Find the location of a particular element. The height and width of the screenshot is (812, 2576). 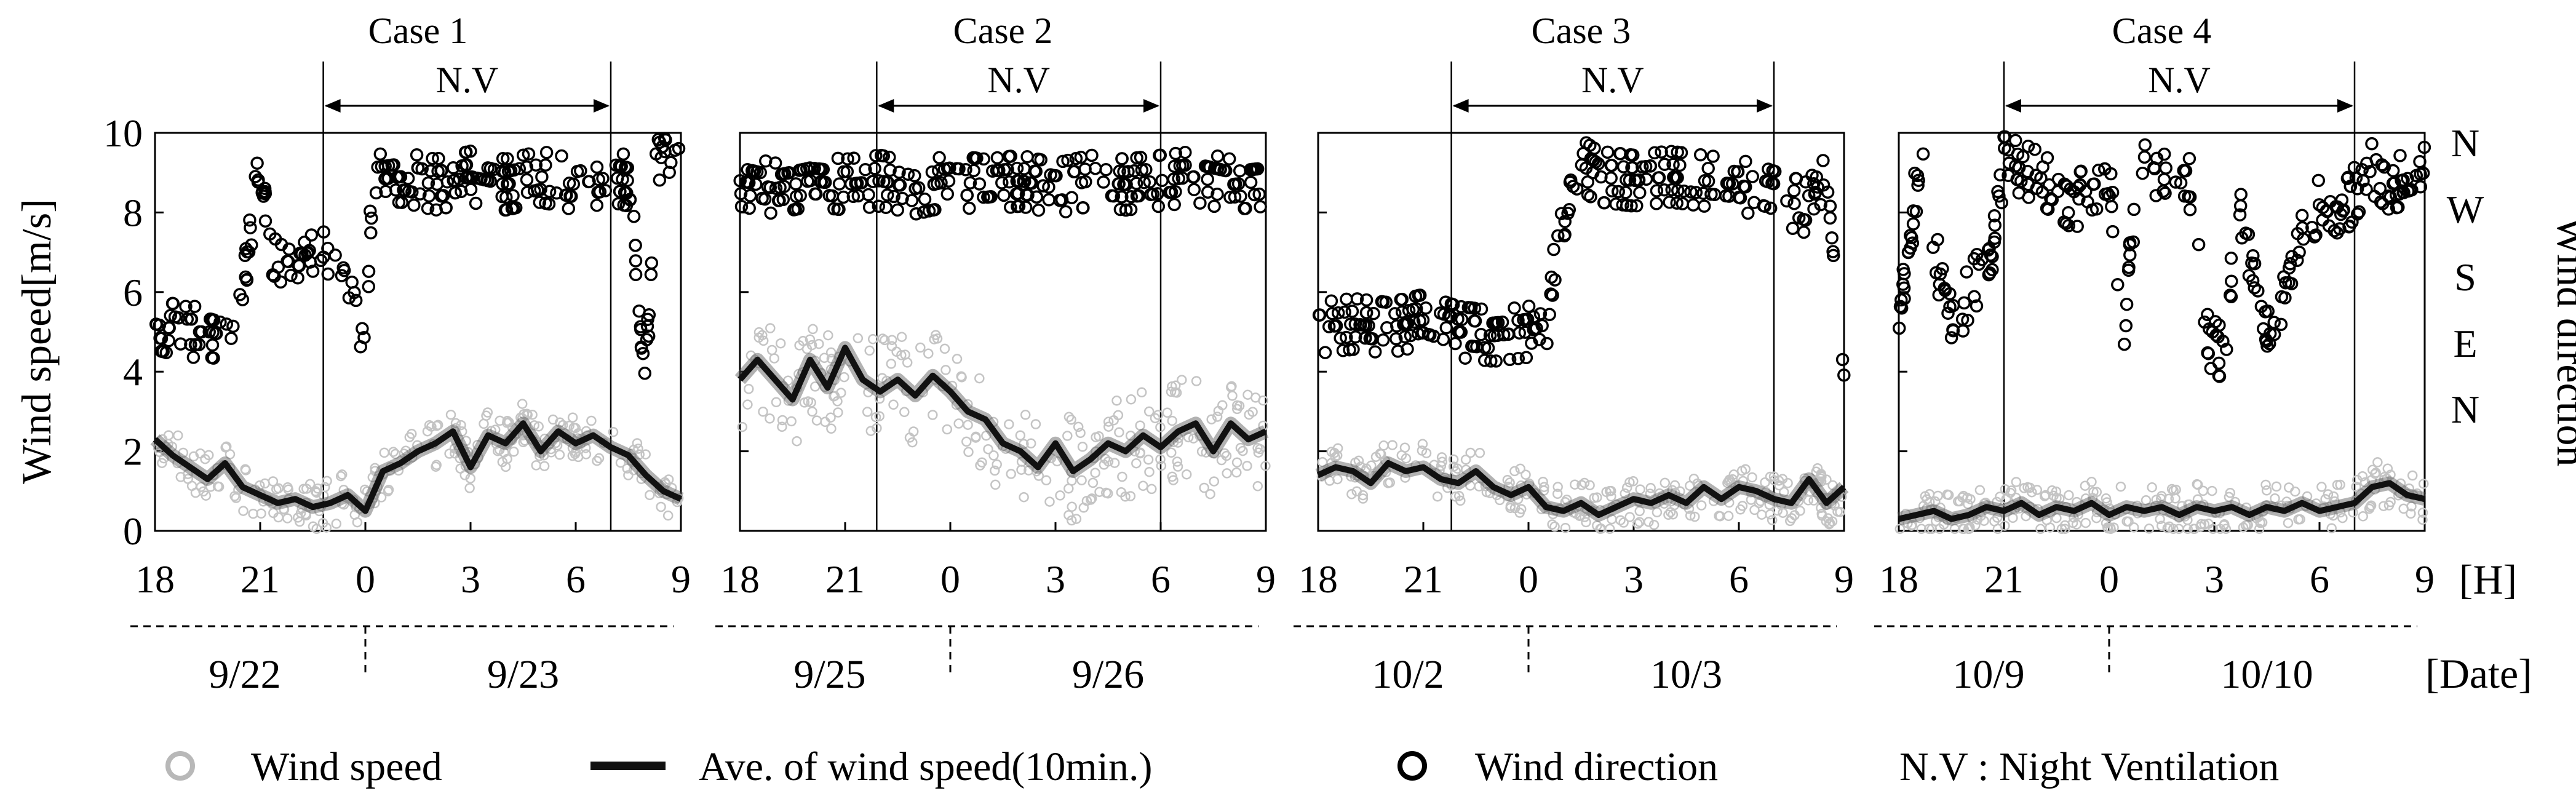

x-tick-label: 0 is located at coordinates (1528, 579).